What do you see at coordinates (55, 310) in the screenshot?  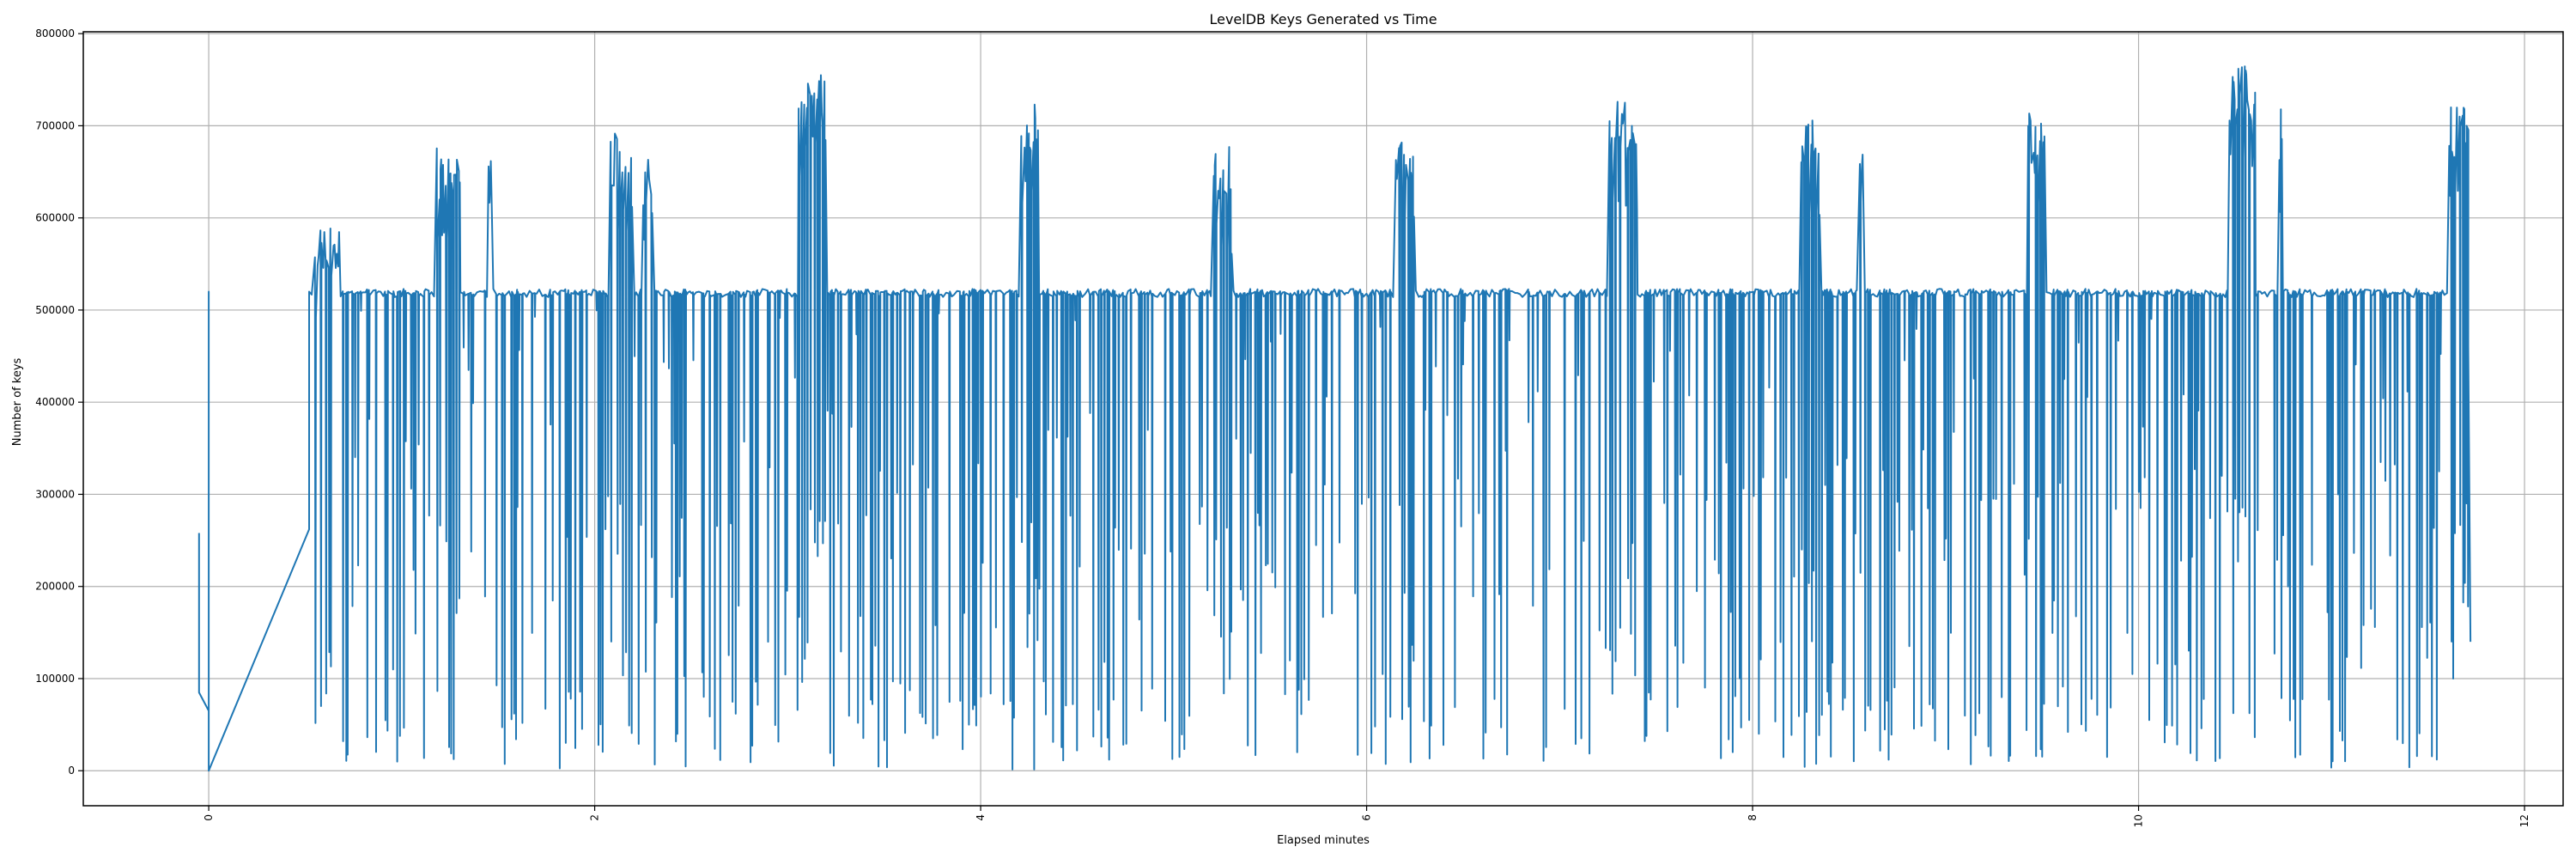 I see `y-tick-label: 500000` at bounding box center [55, 310].